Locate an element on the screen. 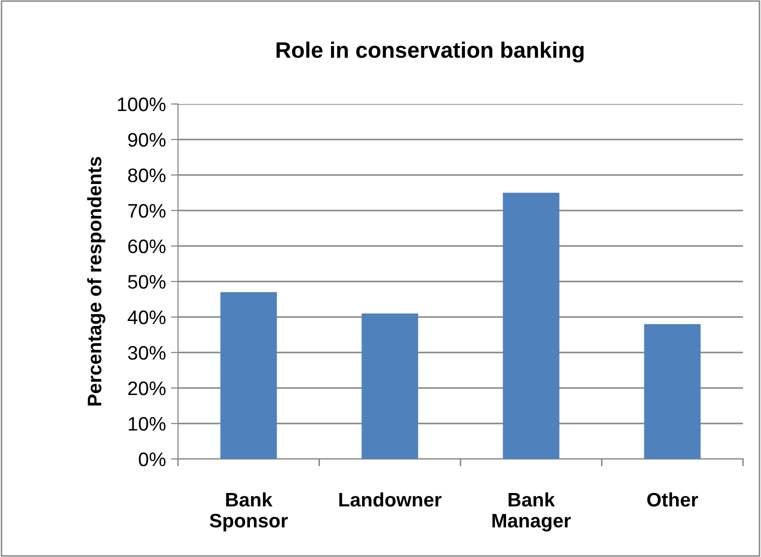 This screenshot has width=761, height=557. x-tick-label: Landowner is located at coordinates (390, 499).